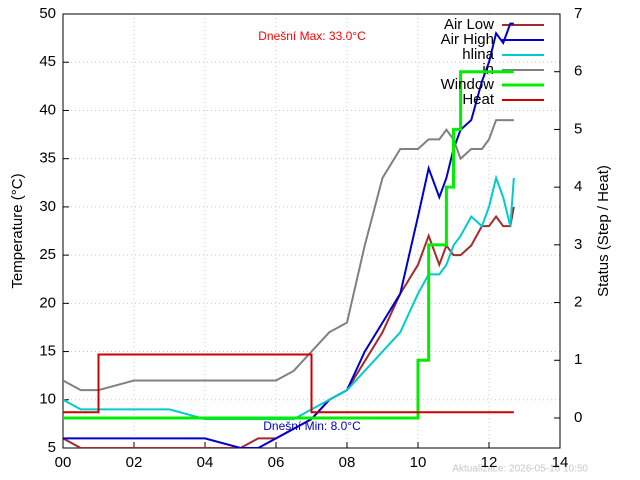 Image resolution: width=640 pixels, height=480 pixels. Describe the element at coordinates (578, 359) in the screenshot. I see `y2-tick-label: 1` at that location.